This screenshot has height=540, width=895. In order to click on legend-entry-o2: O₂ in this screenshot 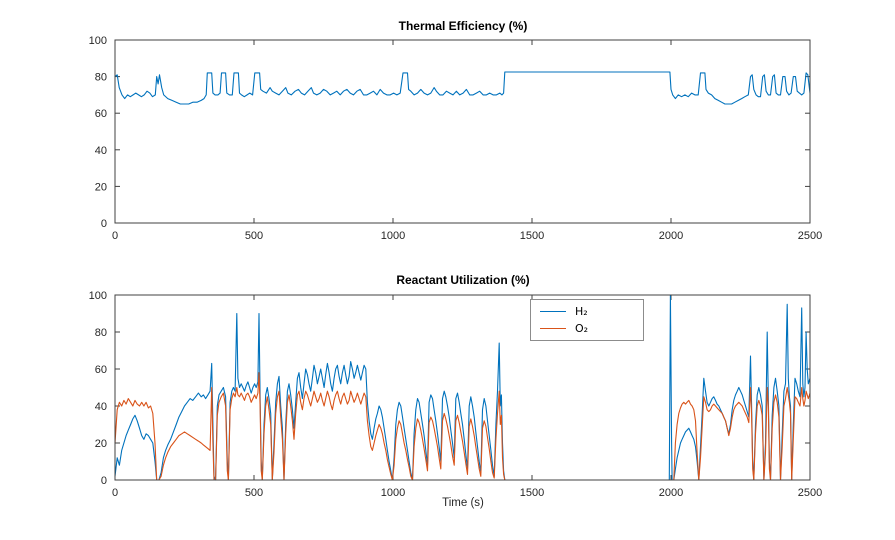, I will do `click(587, 328)`.